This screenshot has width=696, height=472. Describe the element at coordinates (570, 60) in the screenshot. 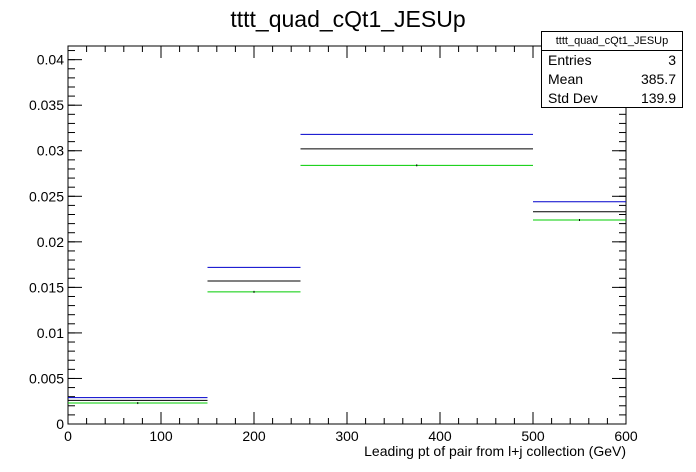

I see `stats-entries-label: Entries` at that location.